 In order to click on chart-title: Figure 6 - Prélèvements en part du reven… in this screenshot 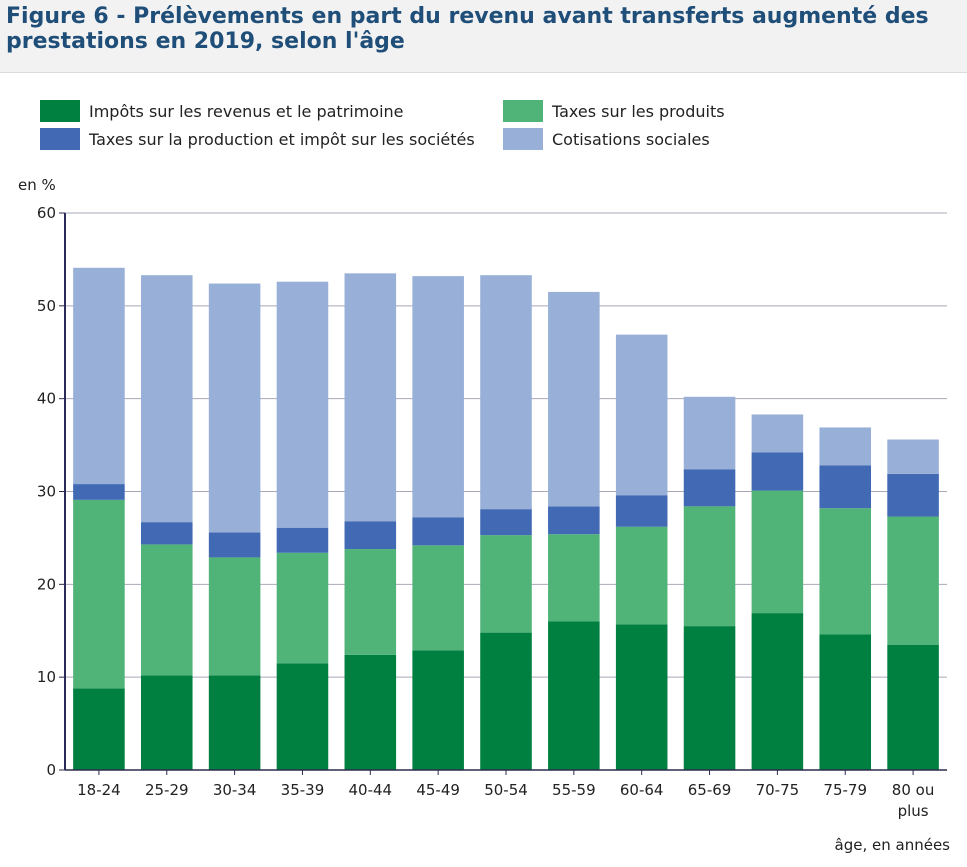, I will do `click(467, 29)`.